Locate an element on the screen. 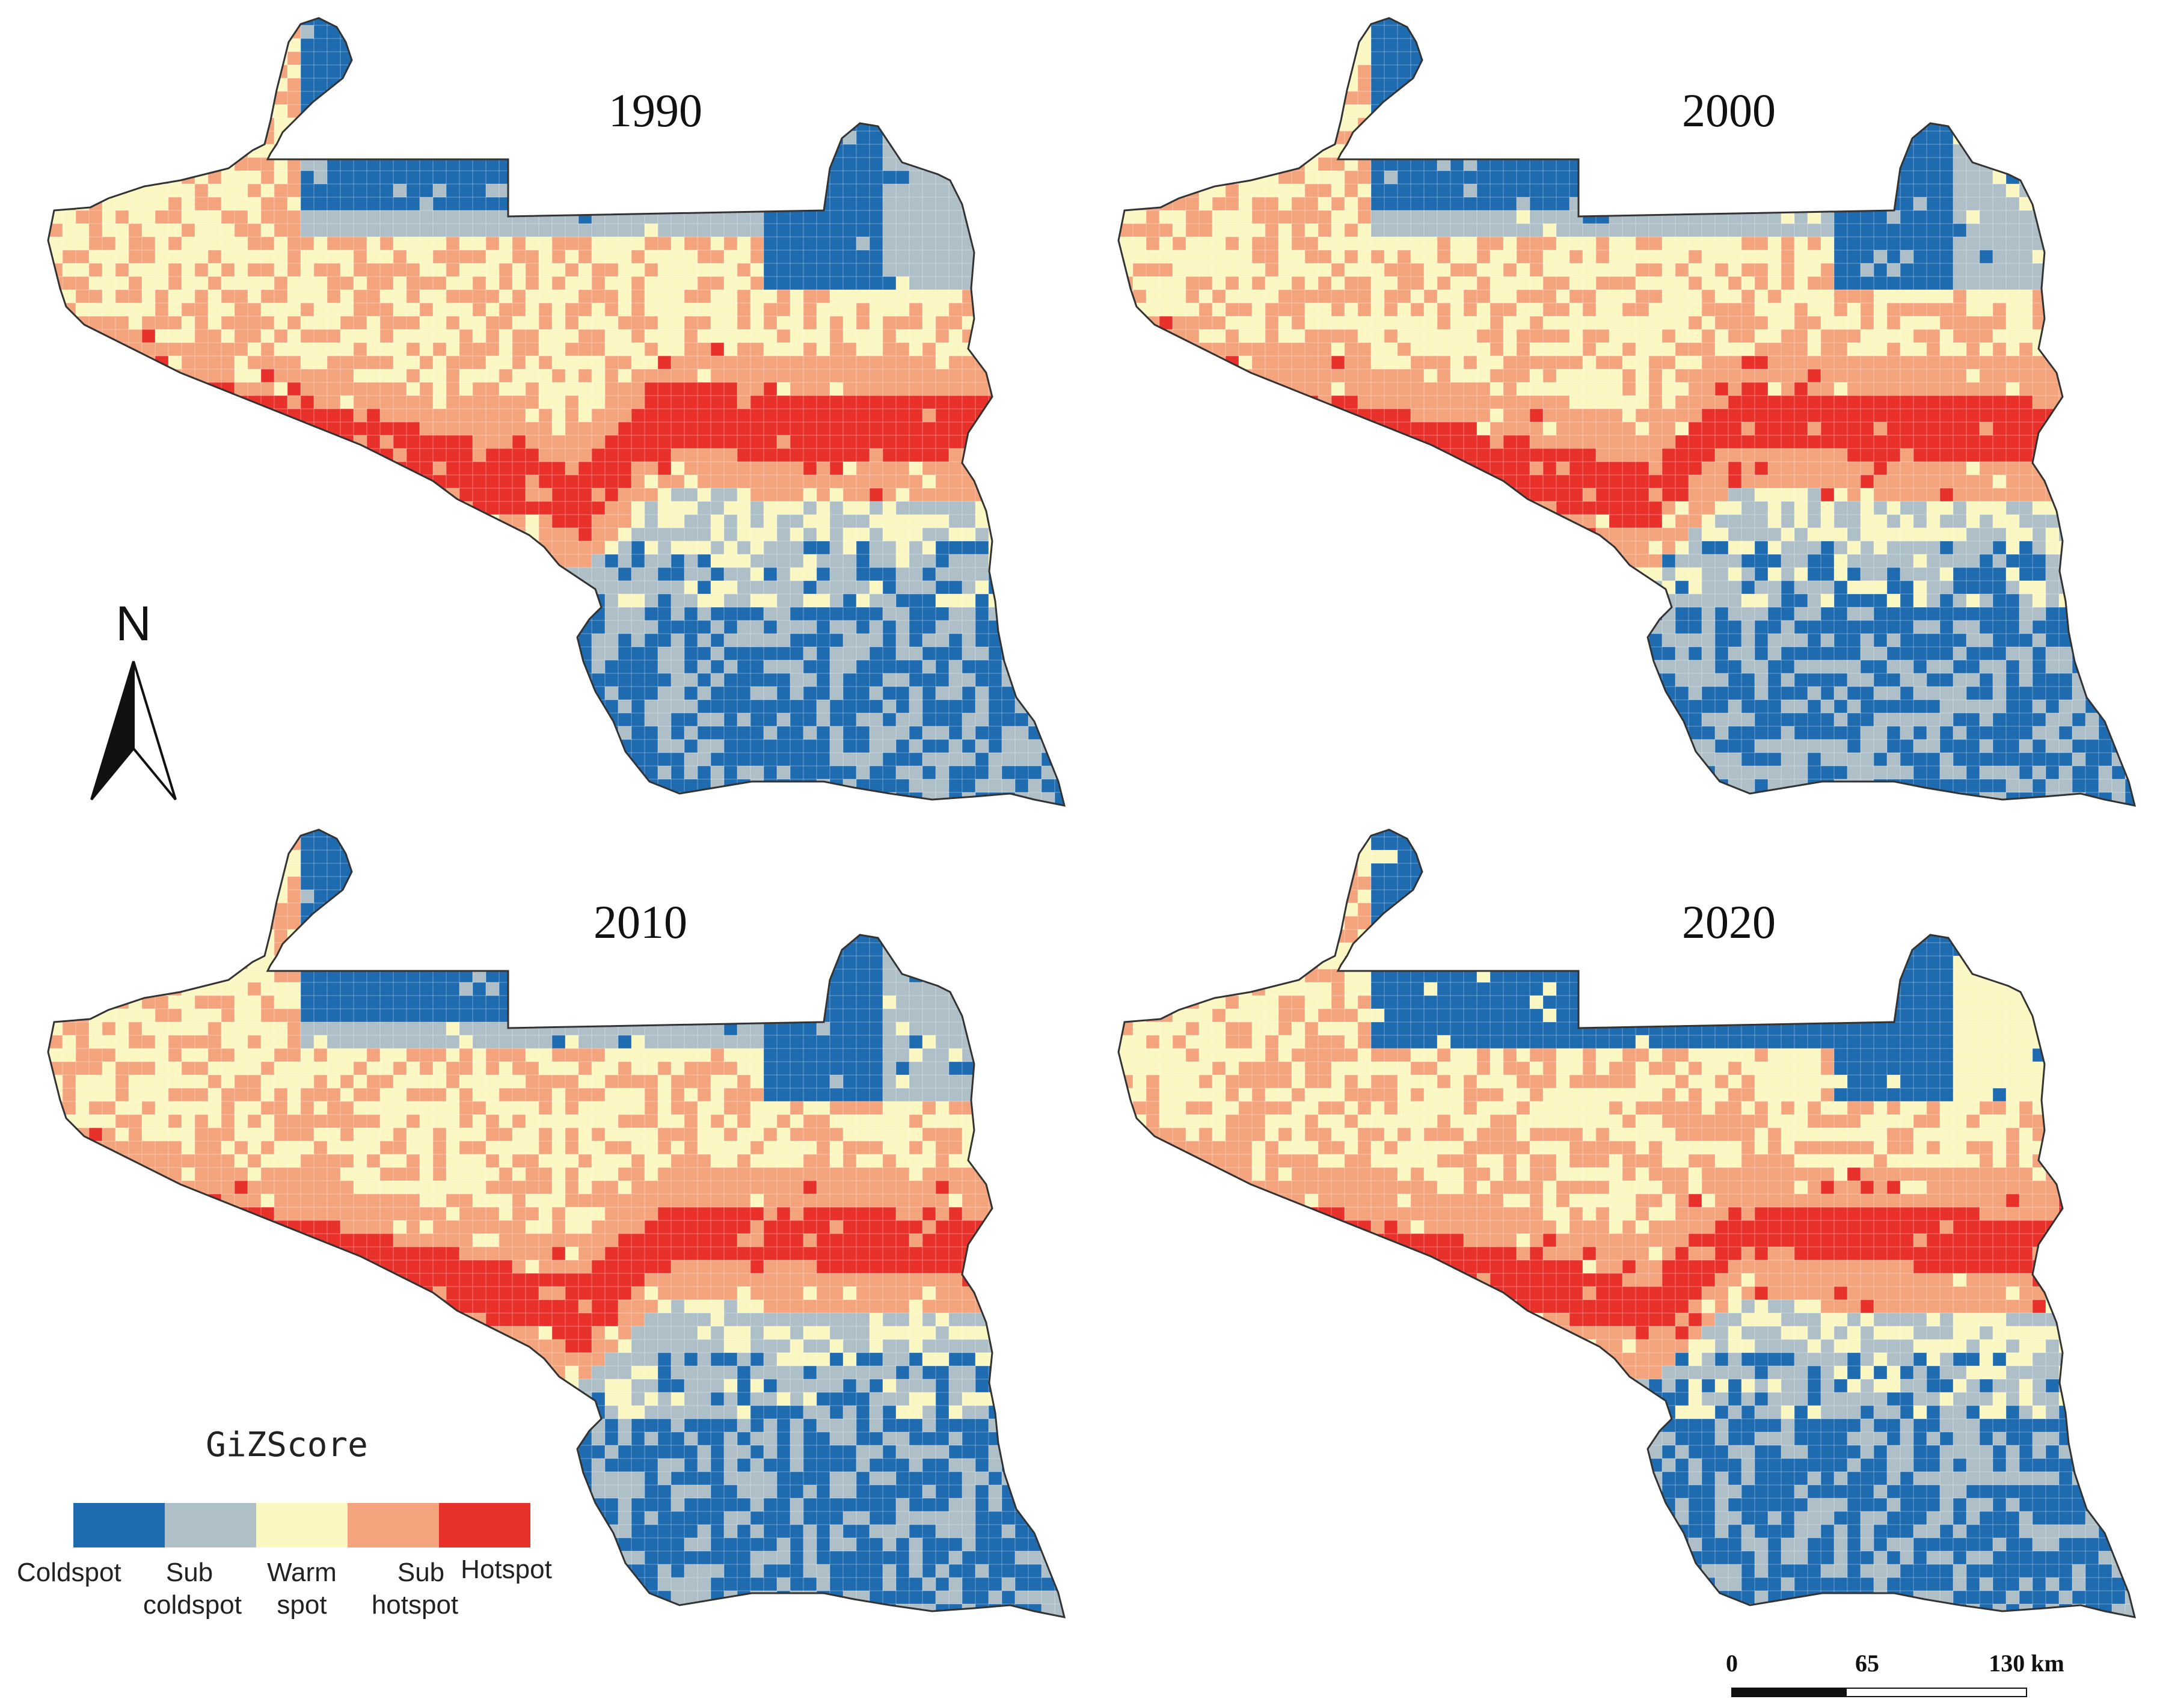  legend-swatch-sub-coldspot is located at coordinates (210, 1525).